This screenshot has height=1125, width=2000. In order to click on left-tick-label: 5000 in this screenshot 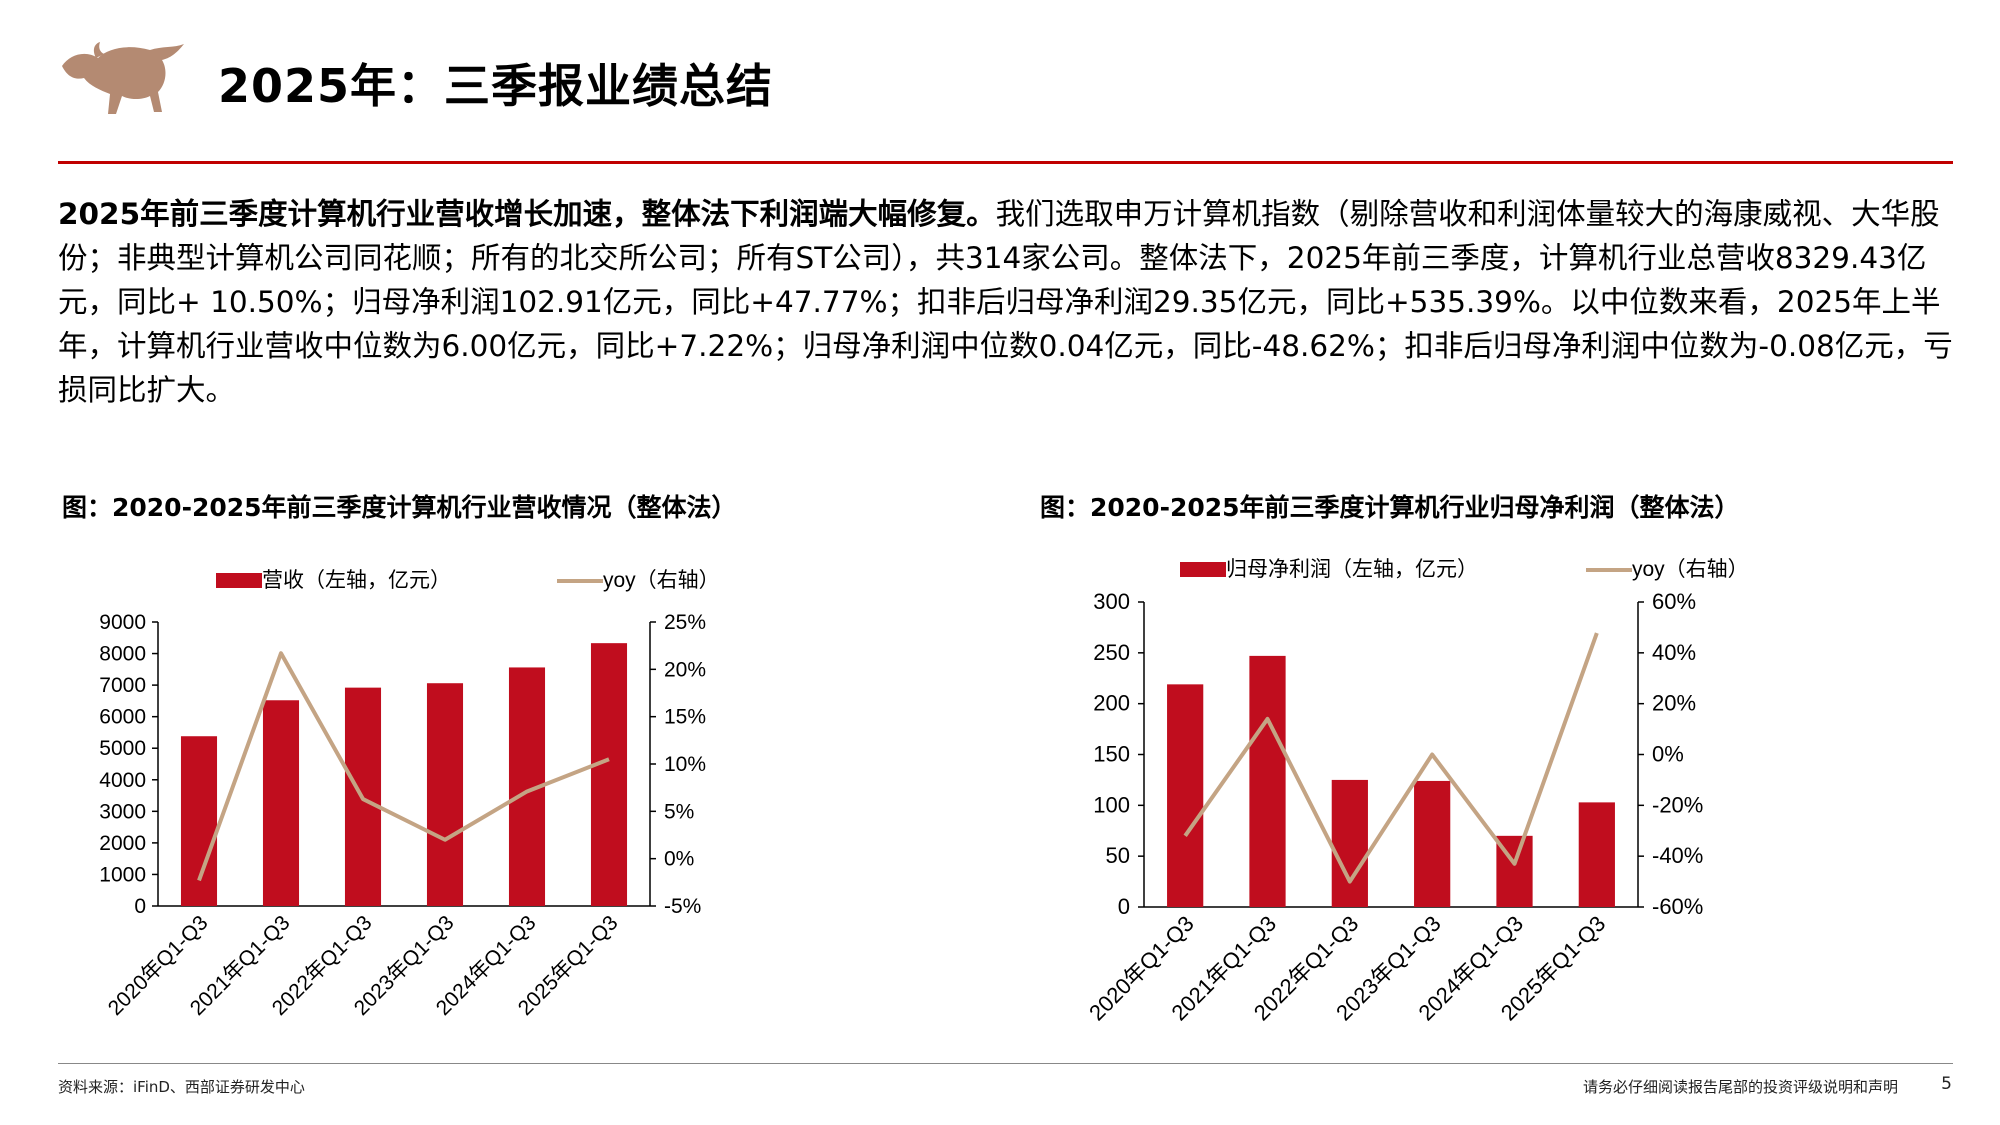, I will do `click(122, 748)`.